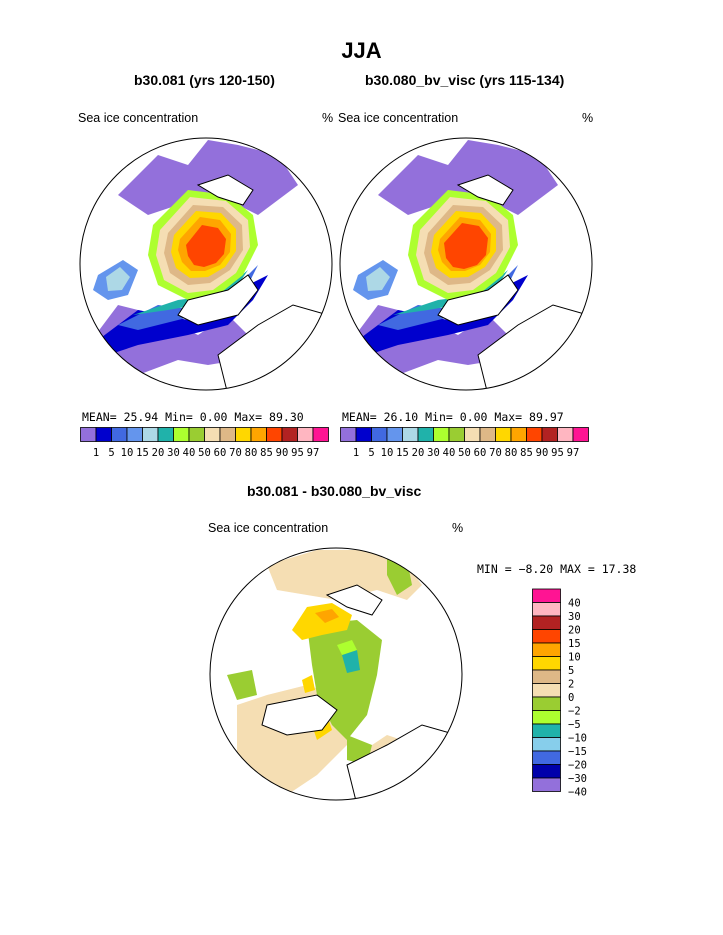  Describe the element at coordinates (111, 453) in the screenshot. I see `left-colorbar-tick-label: 5` at that location.